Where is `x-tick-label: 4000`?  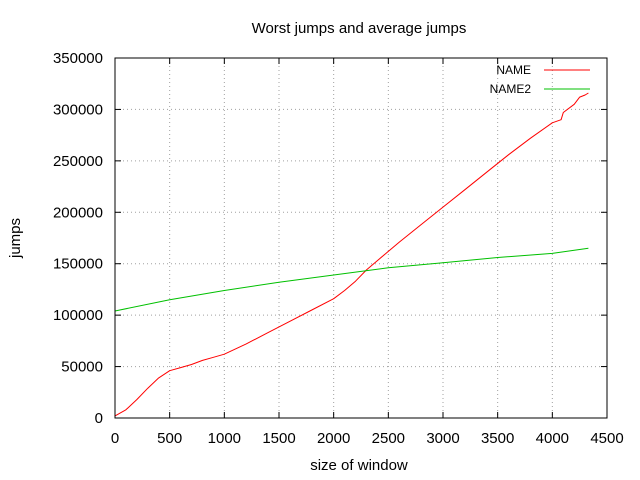
x-tick-label: 4000 is located at coordinates (552, 438).